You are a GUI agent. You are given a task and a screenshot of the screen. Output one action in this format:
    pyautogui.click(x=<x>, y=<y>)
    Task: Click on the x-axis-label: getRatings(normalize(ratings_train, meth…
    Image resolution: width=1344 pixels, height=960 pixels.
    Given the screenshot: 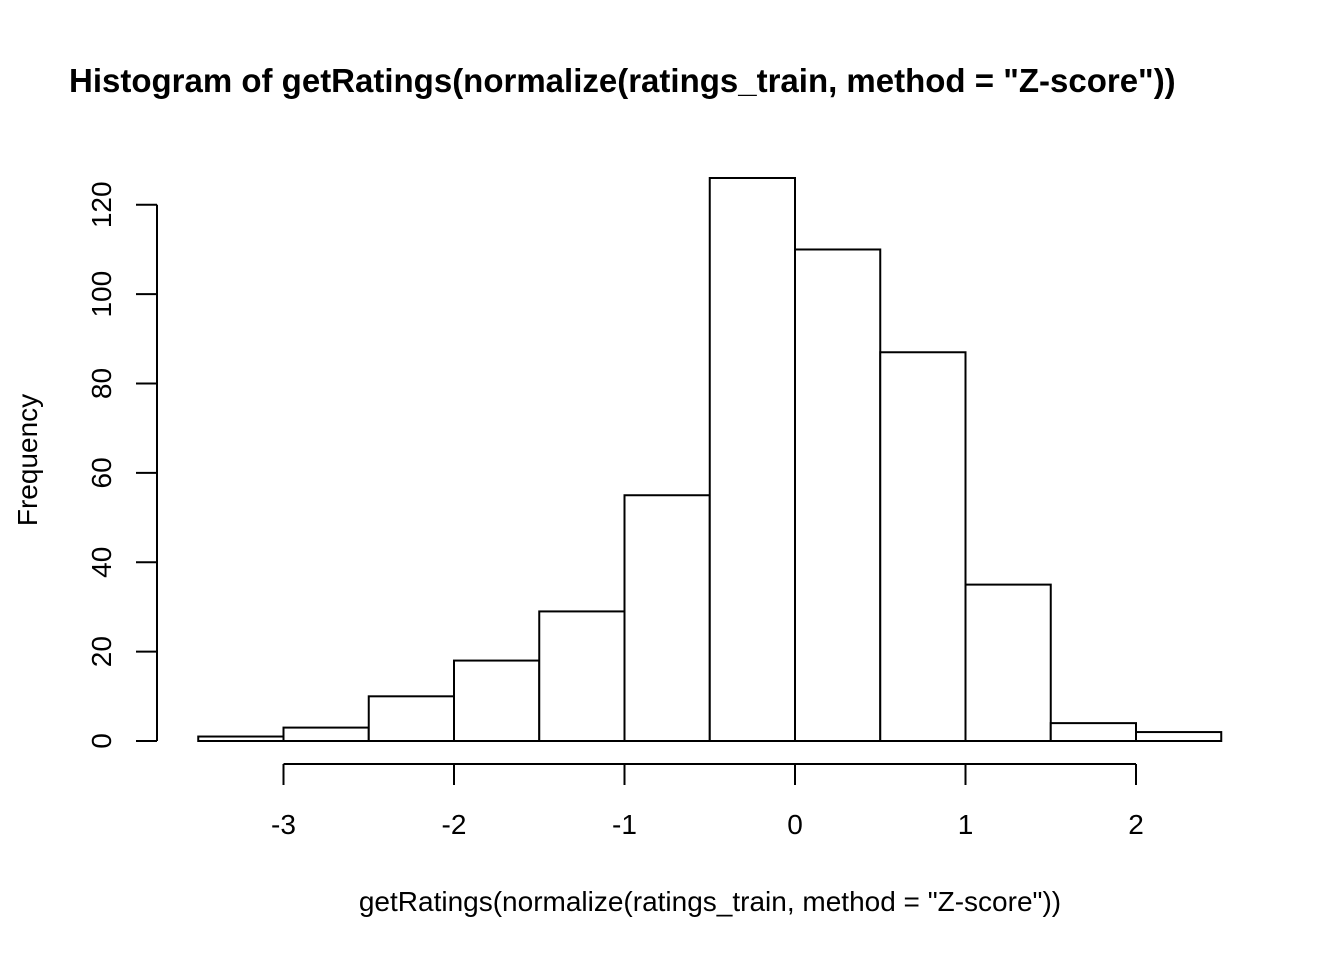 What is the action you would take?
    pyautogui.click(x=710, y=901)
    